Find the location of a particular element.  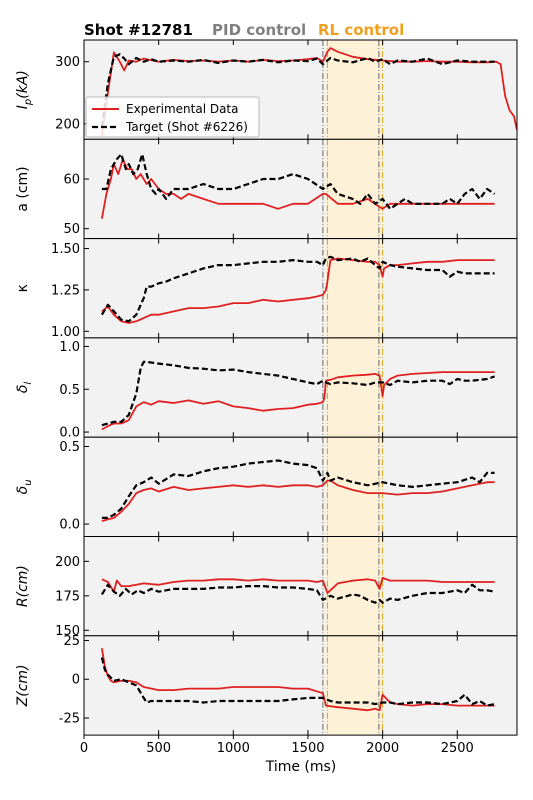

series-target-delta_l is located at coordinates (298, 393).